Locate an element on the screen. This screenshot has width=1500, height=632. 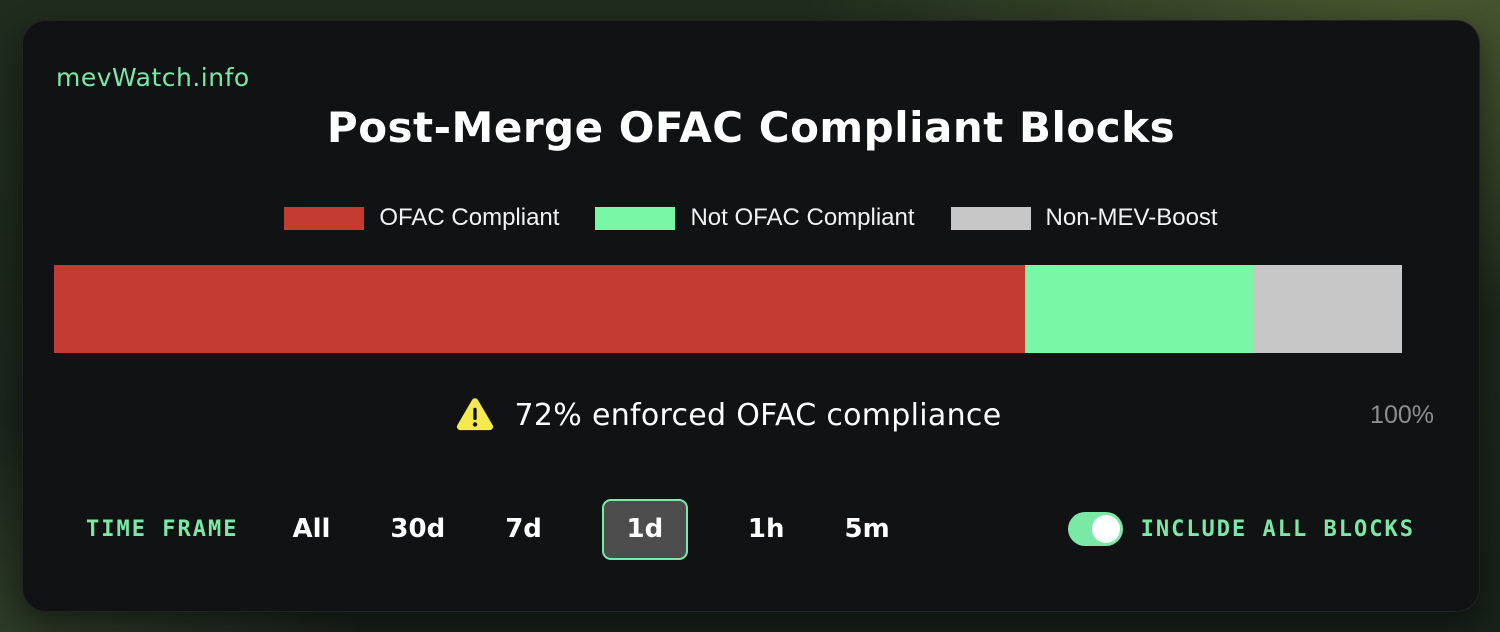
stacked-bar is located at coordinates (728, 309).